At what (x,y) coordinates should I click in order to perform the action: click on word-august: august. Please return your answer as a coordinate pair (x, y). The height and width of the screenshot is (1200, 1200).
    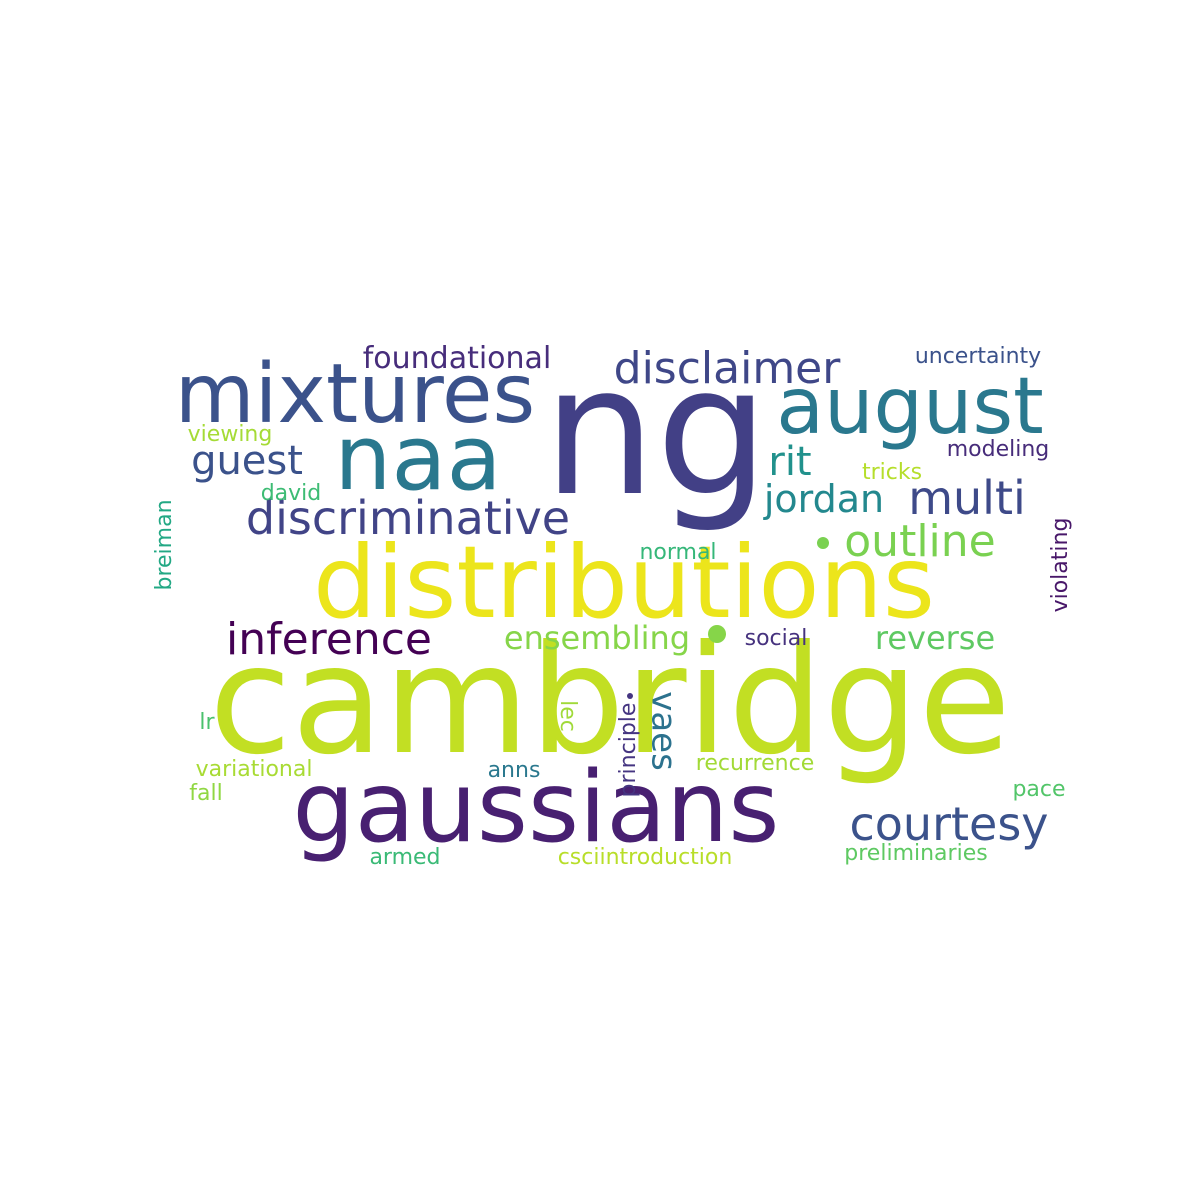
    Looking at the image, I should click on (909, 407).